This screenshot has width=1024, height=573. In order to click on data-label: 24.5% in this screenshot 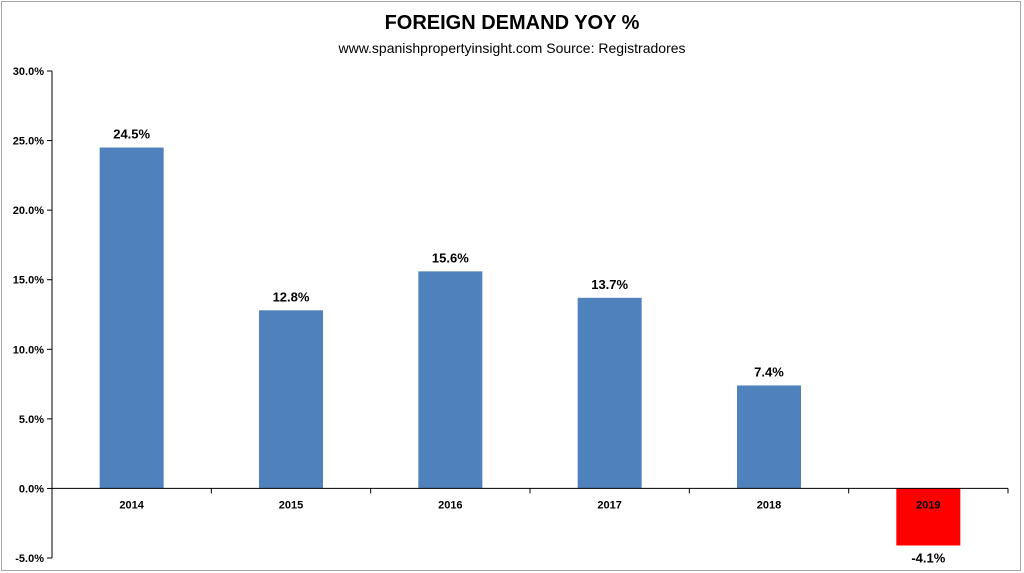, I will do `click(131, 134)`.